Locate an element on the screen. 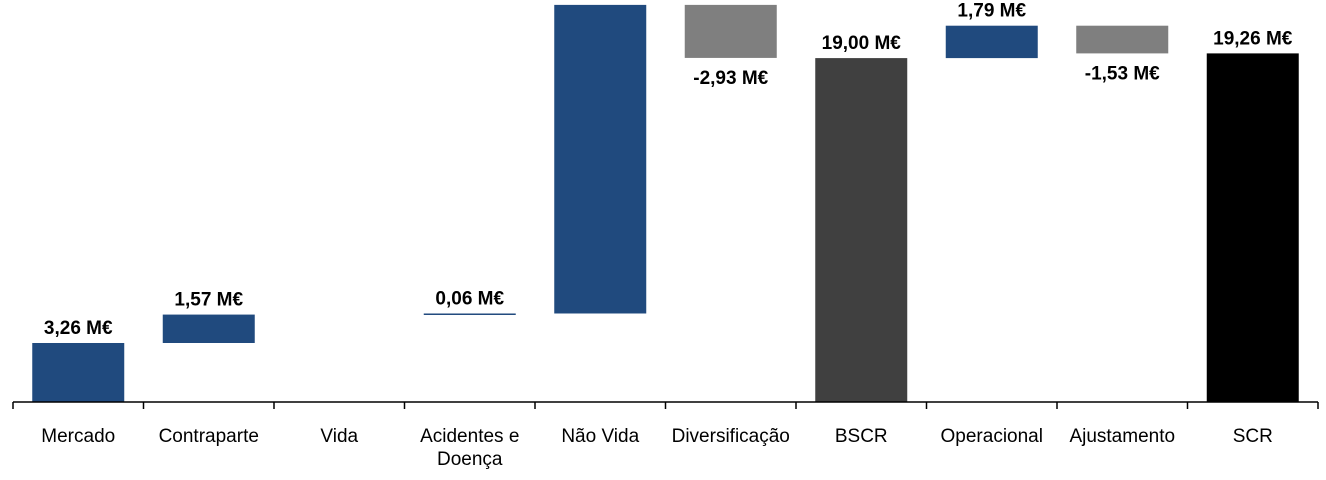 This screenshot has width=1326, height=480. category-label-scr: SCR is located at coordinates (1253, 436).